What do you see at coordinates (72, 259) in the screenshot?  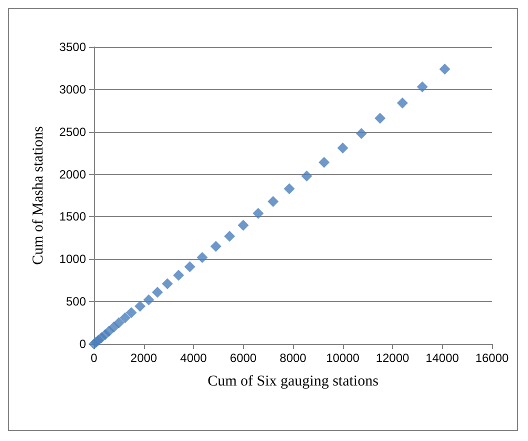 I see `y-tick-label: 1000` at bounding box center [72, 259].